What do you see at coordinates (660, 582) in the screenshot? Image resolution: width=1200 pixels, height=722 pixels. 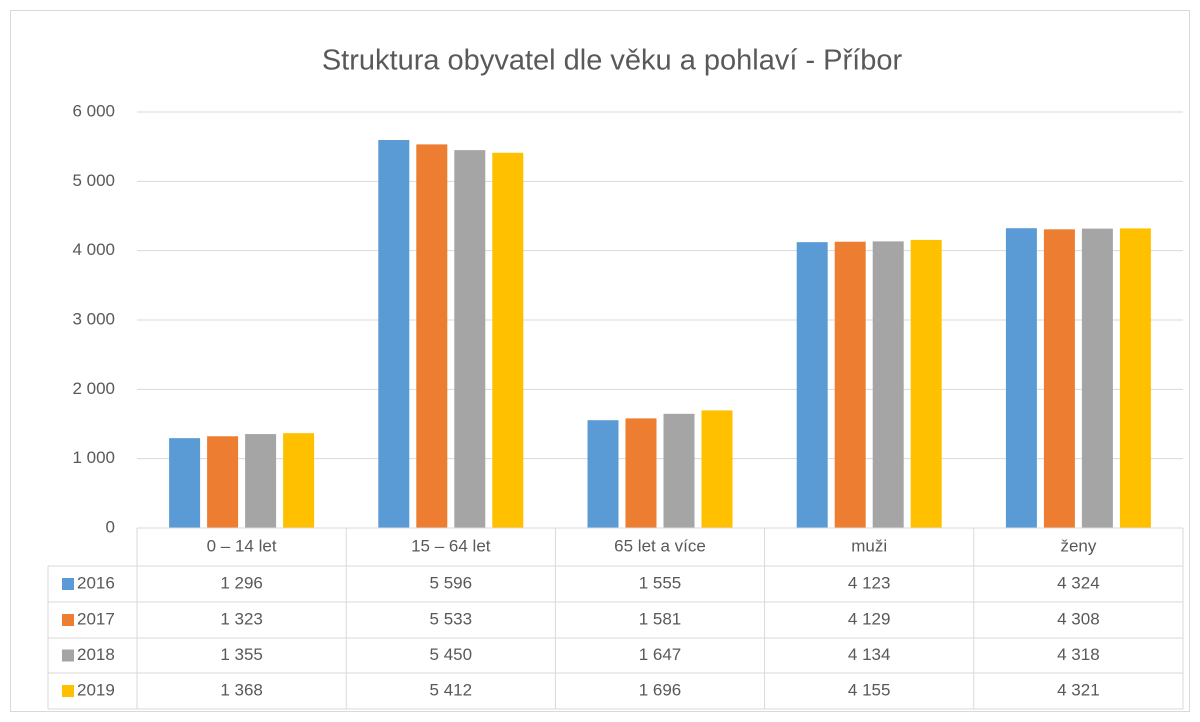 I see `table-value: 1 555` at bounding box center [660, 582].